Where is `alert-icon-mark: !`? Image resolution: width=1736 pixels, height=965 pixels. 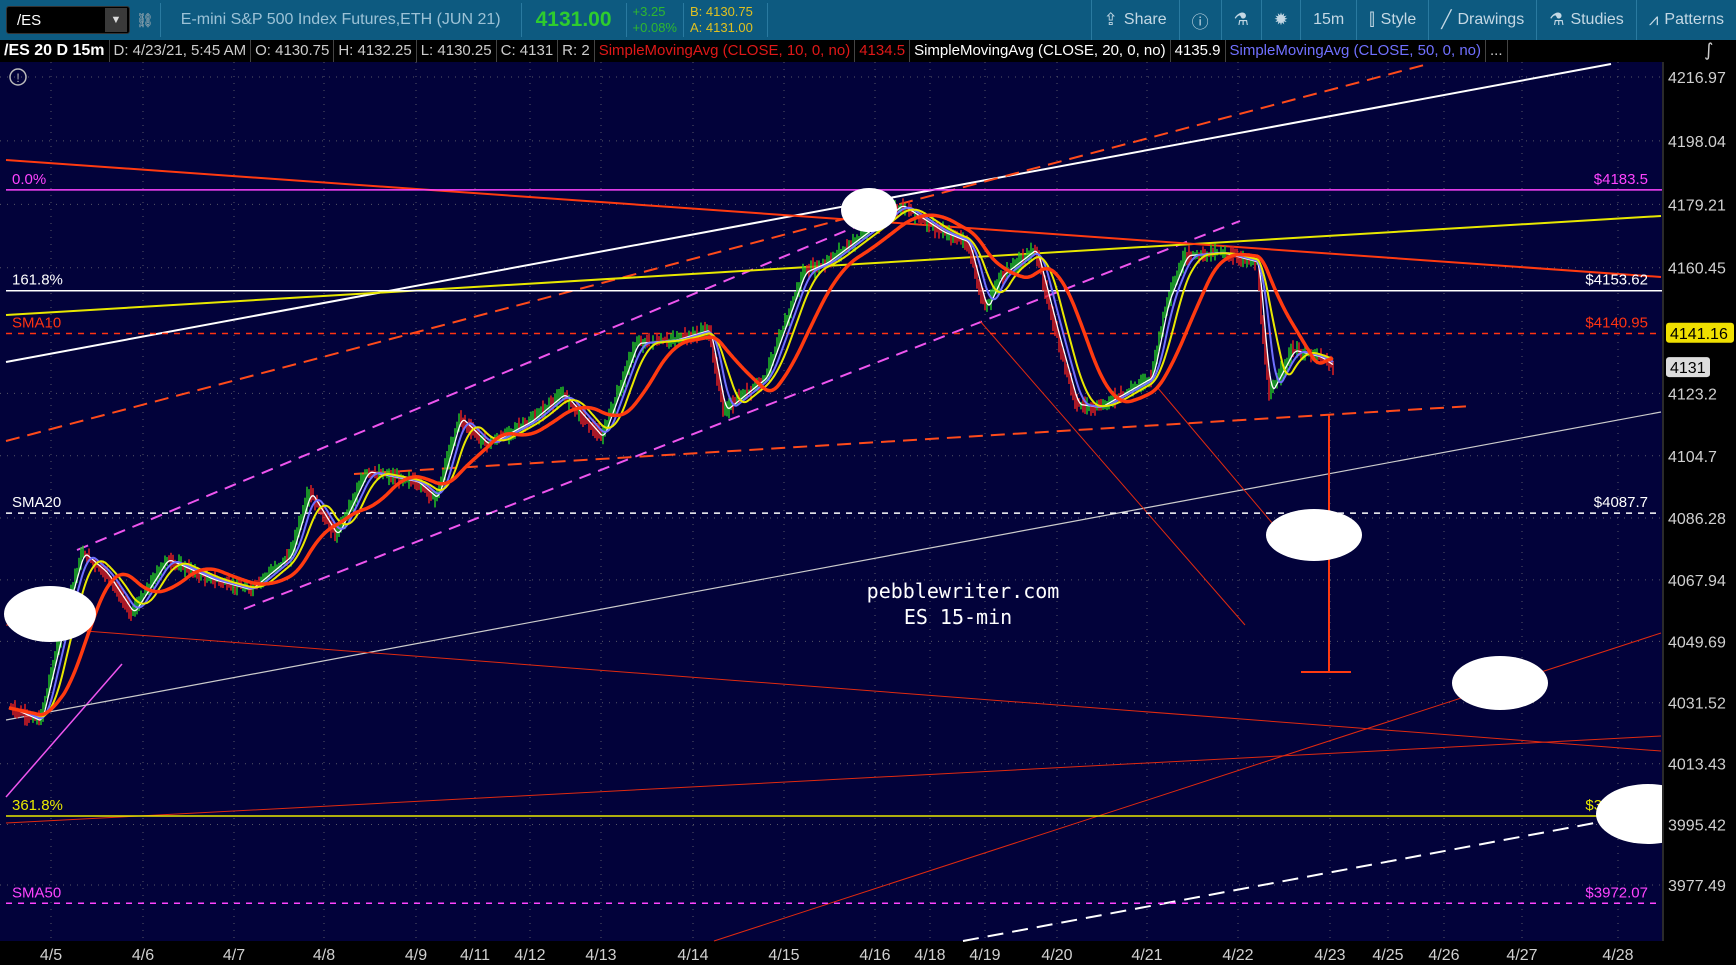
alert-icon-mark: ! is located at coordinates (17, 78).